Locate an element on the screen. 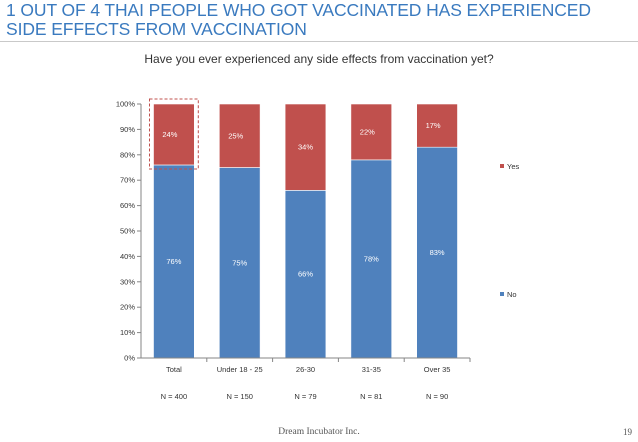  x-tick-label: 26-30 is located at coordinates (305, 369).